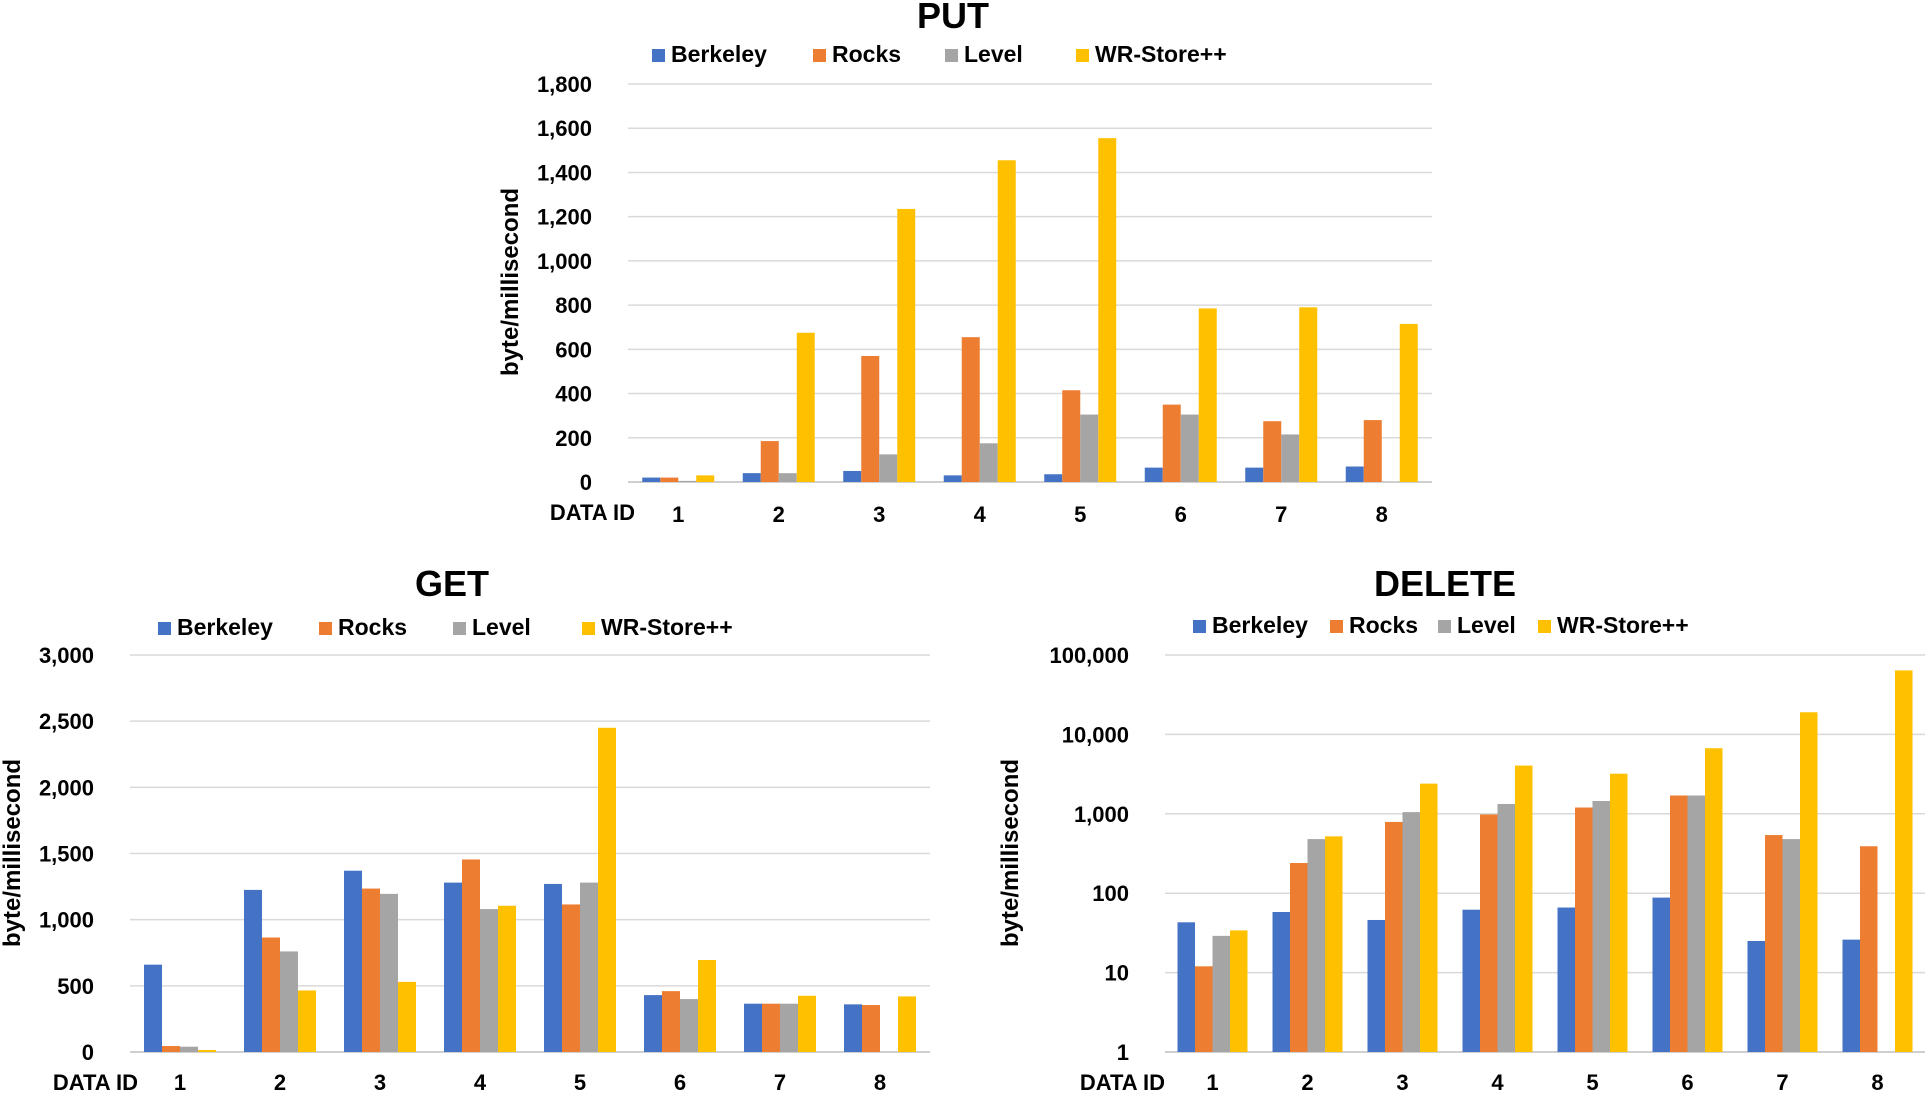 The width and height of the screenshot is (1930, 1095). What do you see at coordinates (66, 920) in the screenshot?
I see `y-tick-label: 1,000` at bounding box center [66, 920].